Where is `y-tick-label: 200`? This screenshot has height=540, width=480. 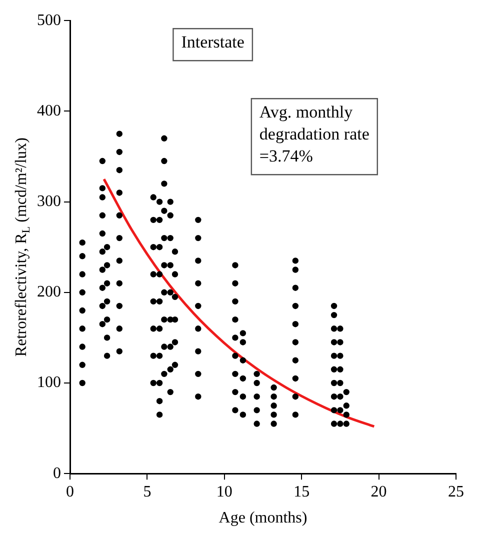
y-tick-label: 200 is located at coordinates (49, 292).